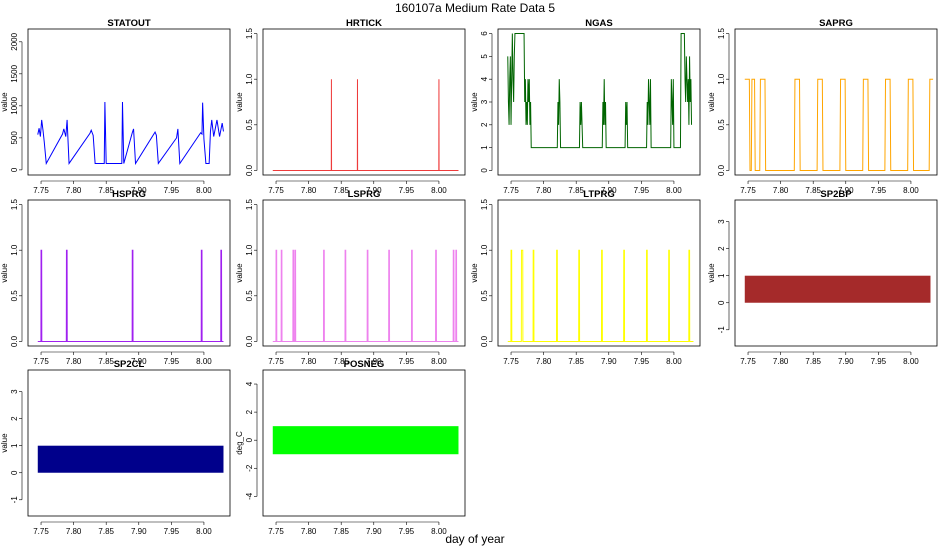  What do you see at coordinates (14, 418) in the screenshot?
I see `y-tick-label: 2` at bounding box center [14, 418].